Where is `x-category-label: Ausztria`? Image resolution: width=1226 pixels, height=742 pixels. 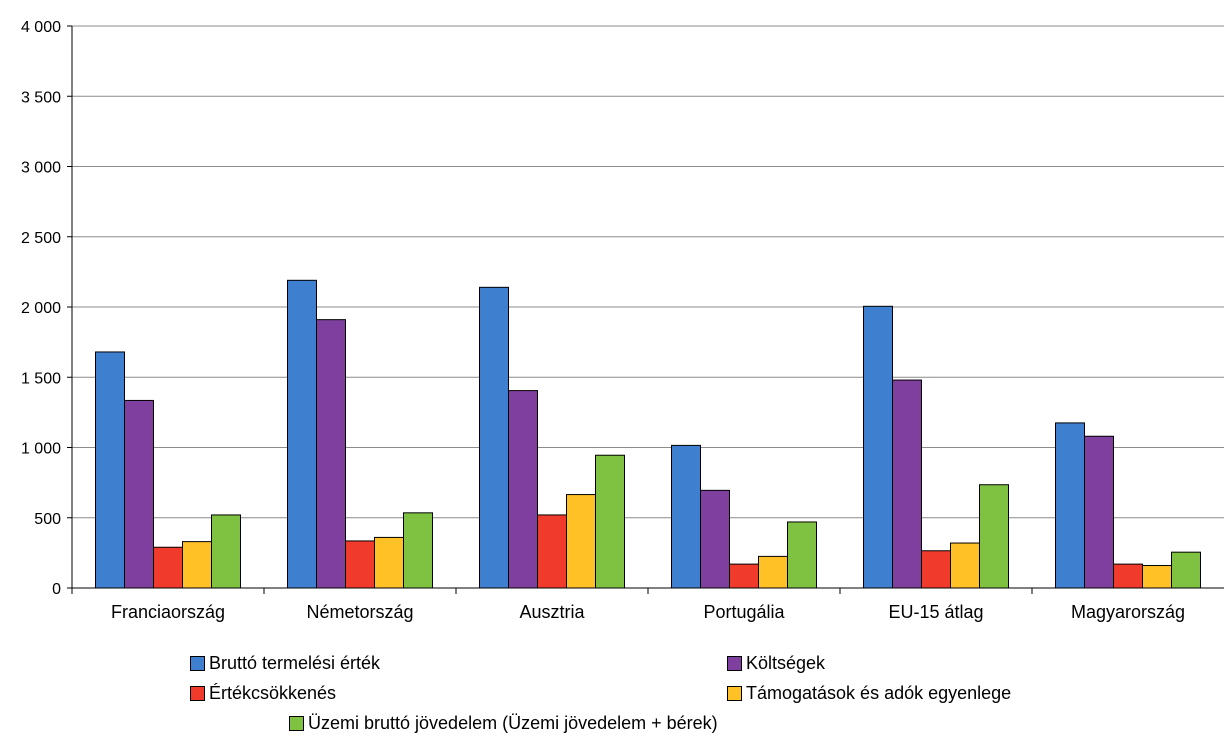
x-category-label: Ausztria is located at coordinates (552, 612).